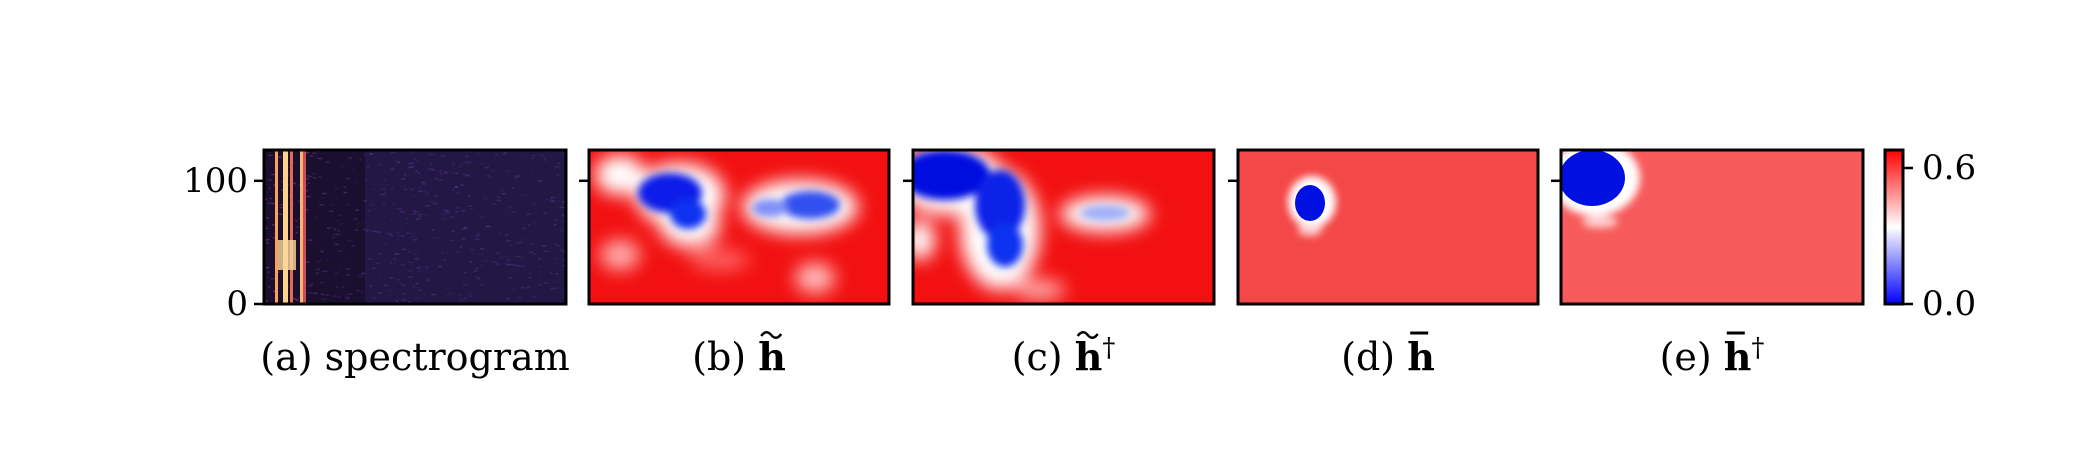 The height and width of the screenshot is (450, 2100). Describe the element at coordinates (1712, 356) in the screenshot. I see `caption-e: (e) h†` at that location.